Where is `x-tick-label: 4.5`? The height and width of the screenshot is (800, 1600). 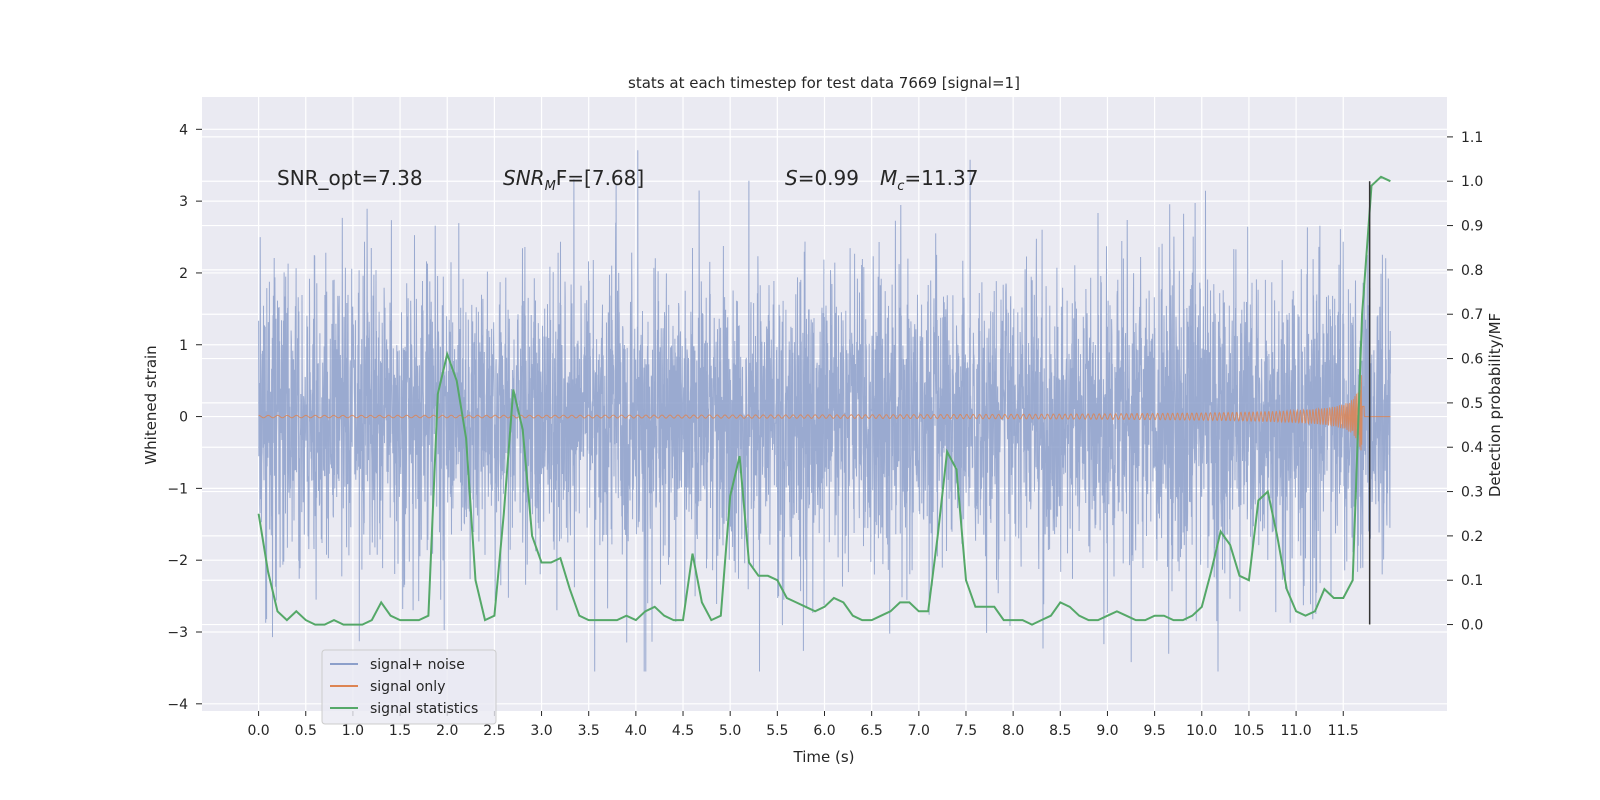
x-tick-label: 4.5 is located at coordinates (683, 731).